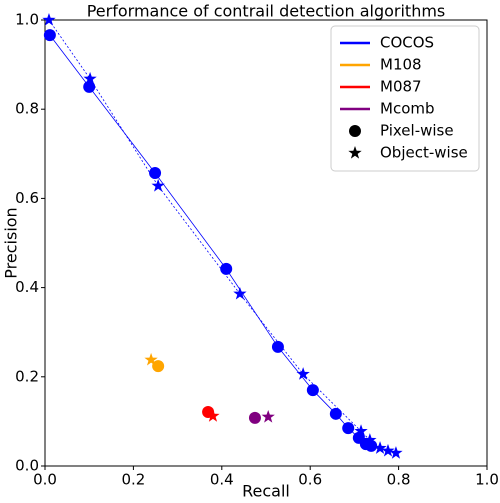 This screenshot has width=500, height=503. Describe the element at coordinates (407, 109) in the screenshot. I see `legend-label: Mcomb` at that location.